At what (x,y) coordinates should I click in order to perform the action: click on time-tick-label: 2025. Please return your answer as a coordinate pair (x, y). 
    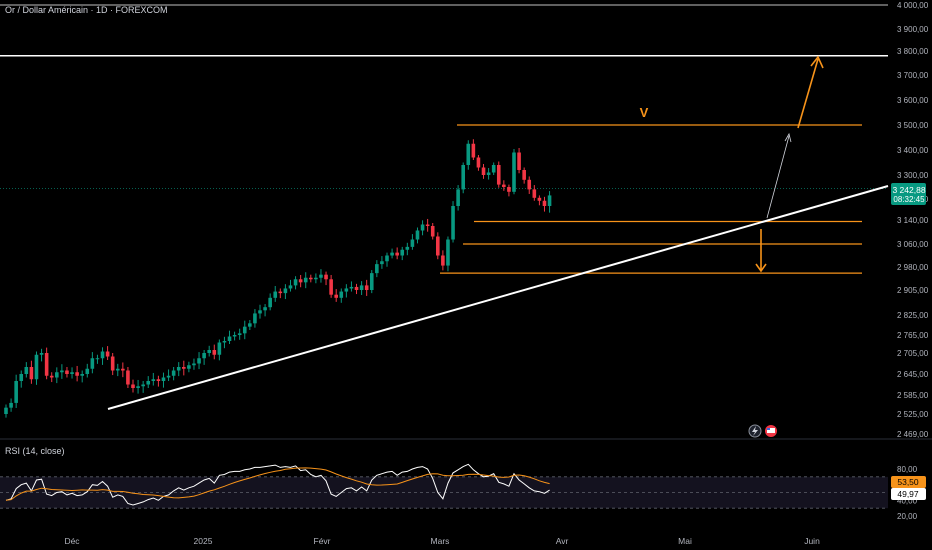
    Looking at the image, I should click on (203, 541).